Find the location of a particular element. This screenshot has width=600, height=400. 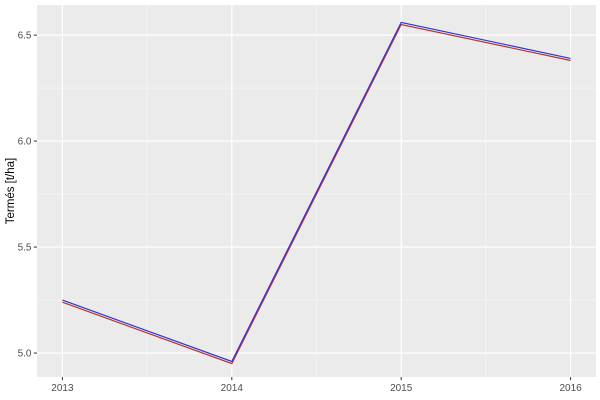

y-tick-label: 6.5 is located at coordinates (25, 36).